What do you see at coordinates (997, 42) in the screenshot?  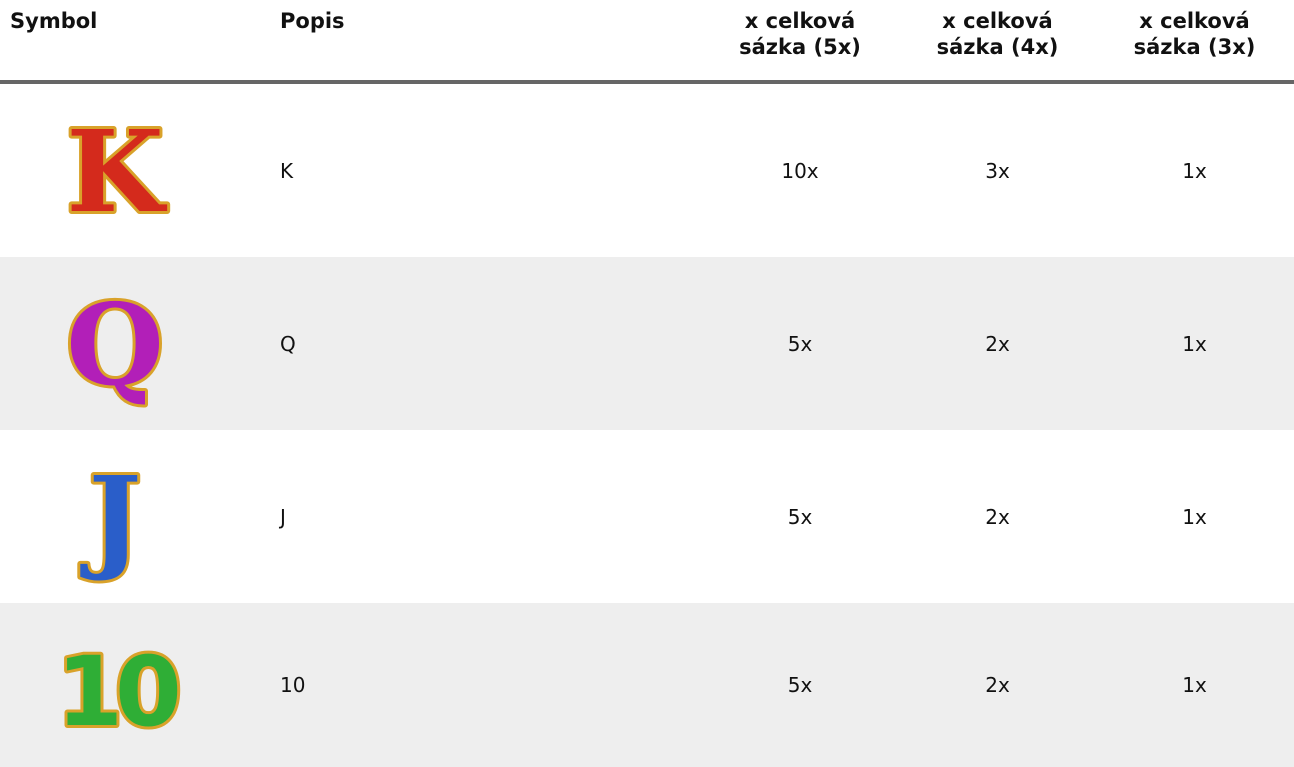 I see `header-cell: x celková sázka (4x)` at bounding box center [997, 42].